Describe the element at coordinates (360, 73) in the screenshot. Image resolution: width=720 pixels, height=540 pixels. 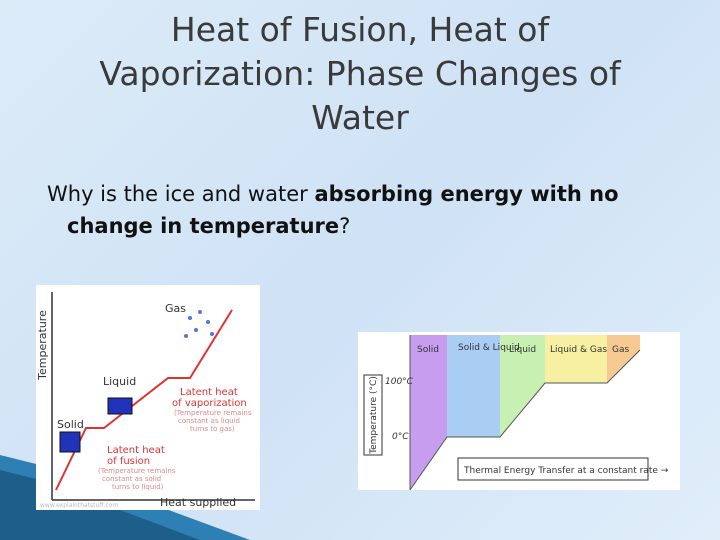
I see `title-line: Vaporization: Phase Changes of` at that location.